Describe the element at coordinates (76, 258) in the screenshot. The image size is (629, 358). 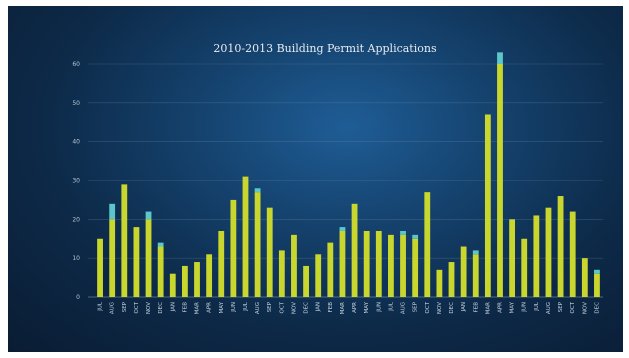
I see `y-tick-label: 10` at that location.